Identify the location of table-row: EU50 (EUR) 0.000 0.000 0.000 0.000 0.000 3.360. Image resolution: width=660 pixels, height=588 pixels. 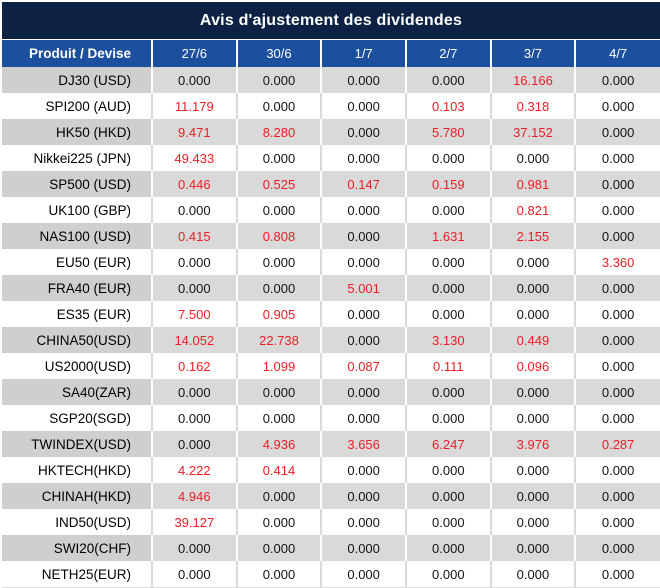
(331, 262).